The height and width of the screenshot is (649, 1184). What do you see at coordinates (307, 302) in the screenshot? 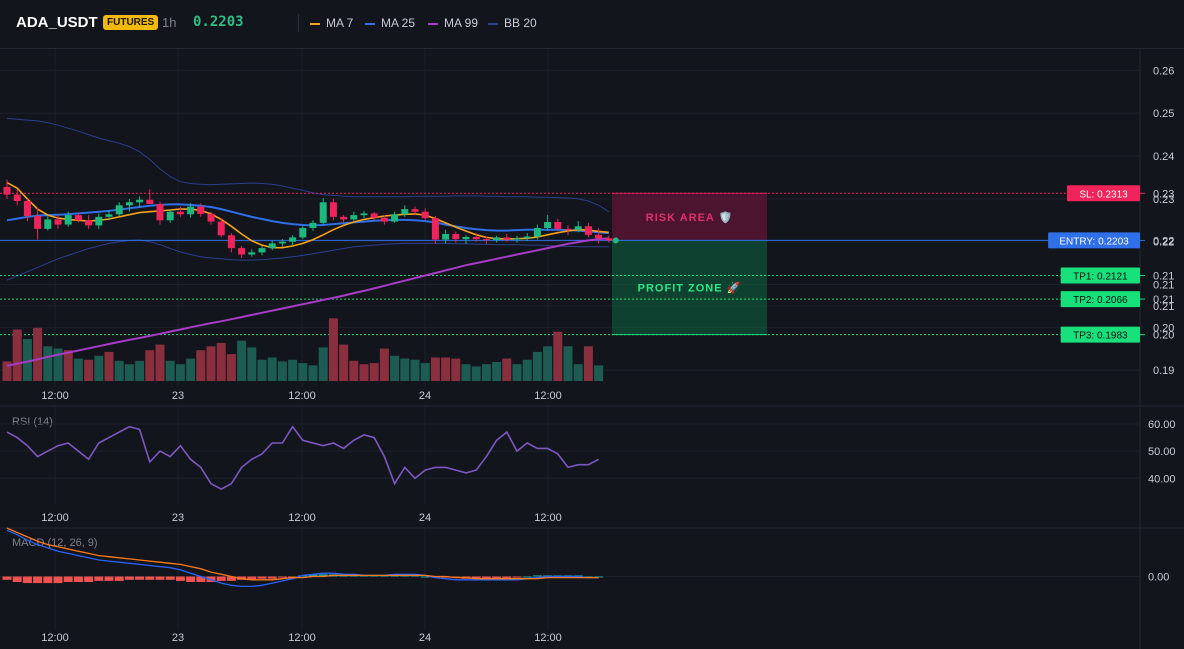
I see `ma99-line` at bounding box center [307, 302].